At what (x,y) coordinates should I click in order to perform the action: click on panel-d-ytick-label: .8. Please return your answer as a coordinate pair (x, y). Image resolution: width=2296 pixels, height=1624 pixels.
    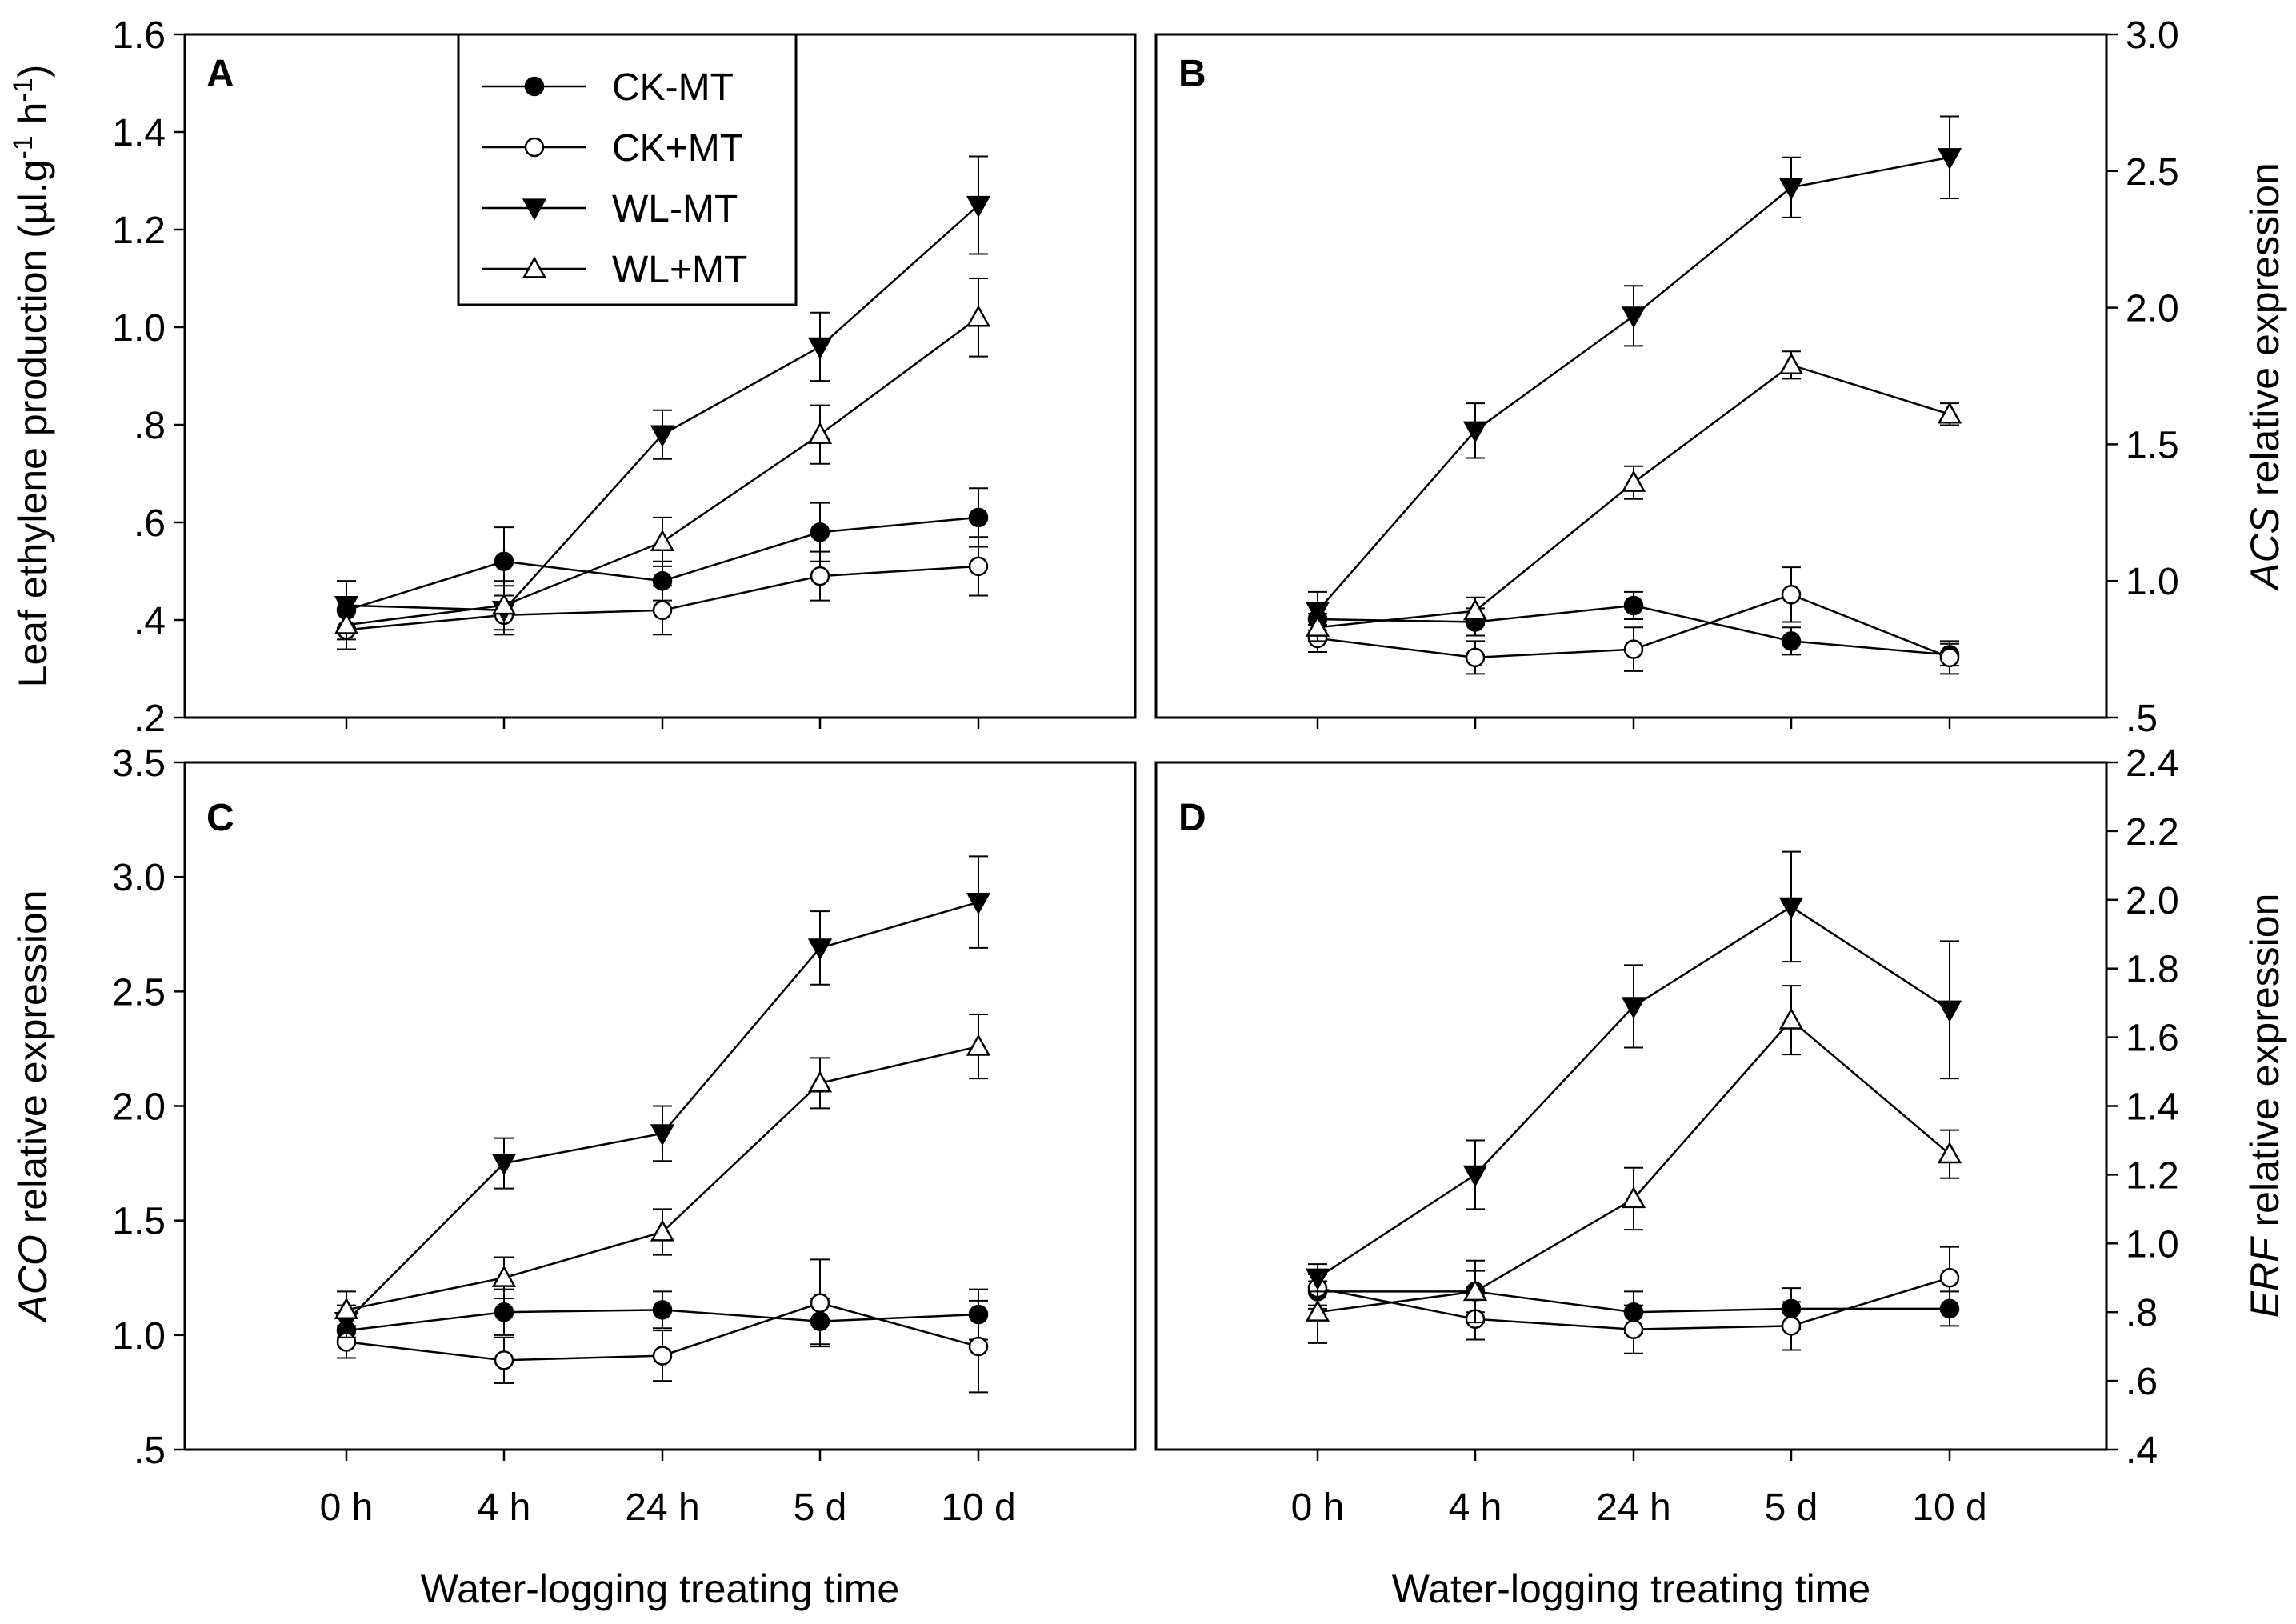
    Looking at the image, I should click on (2142, 1313).